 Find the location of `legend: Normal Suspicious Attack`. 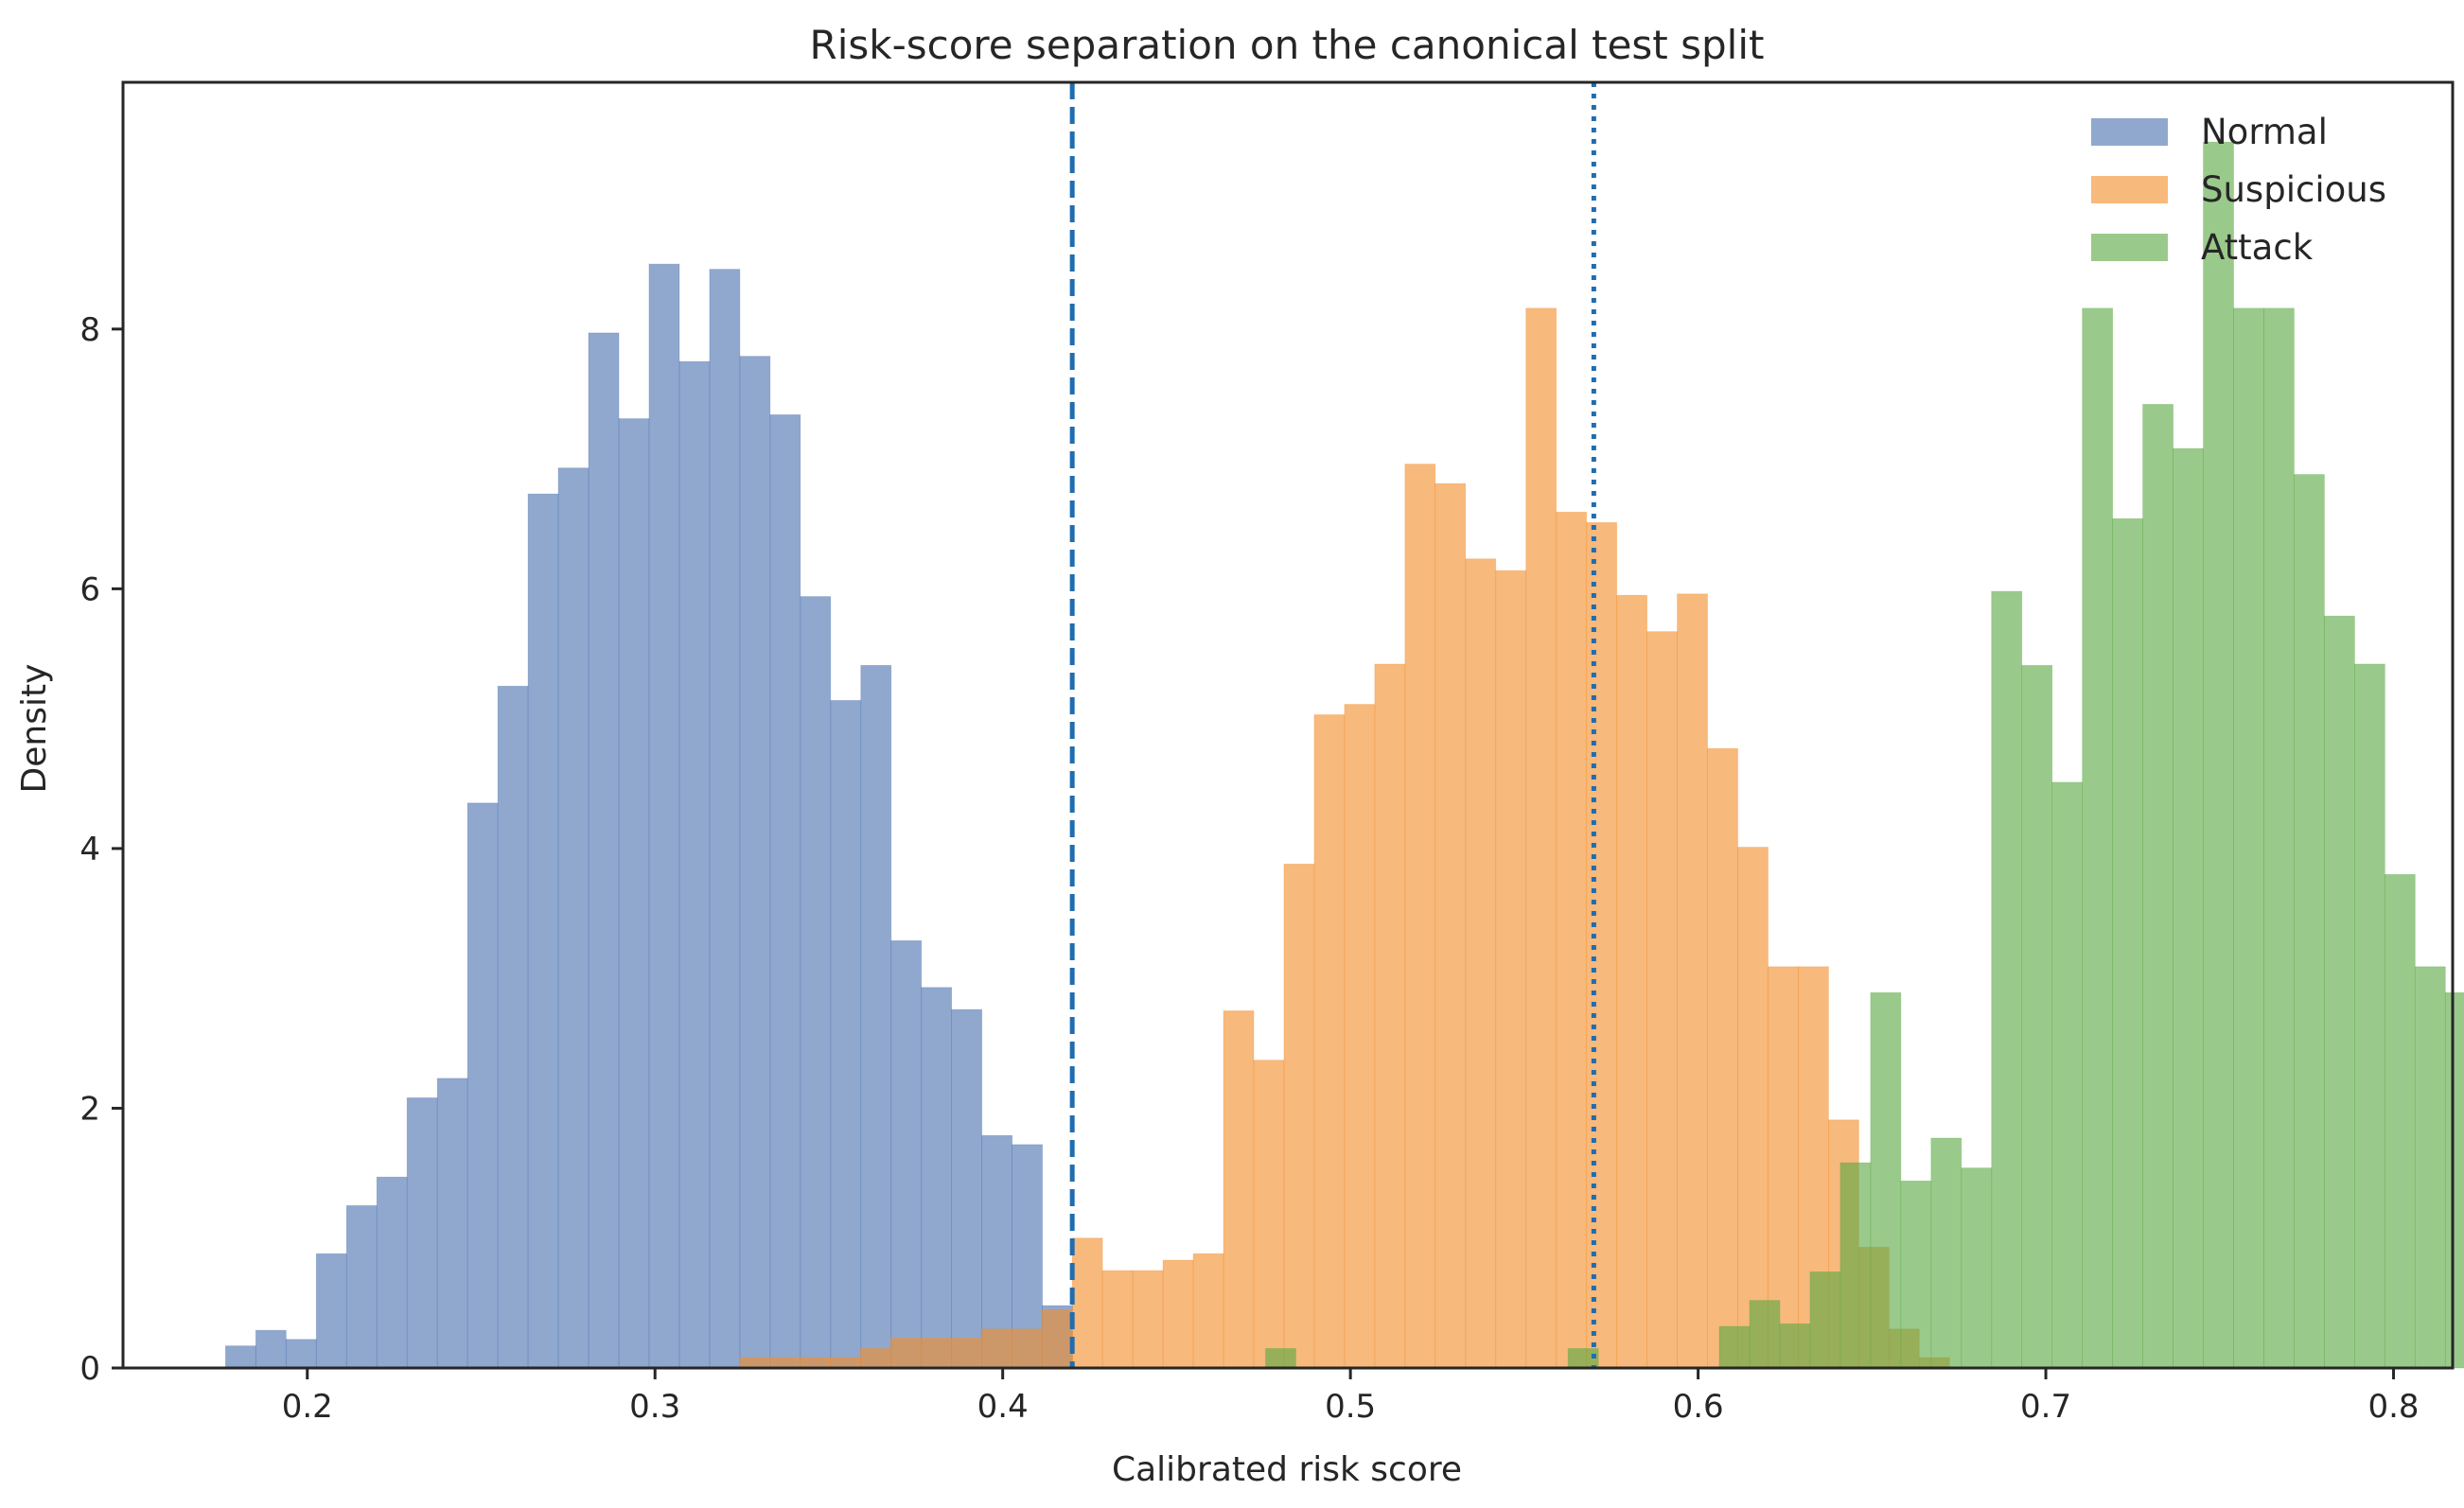

legend: Normal Suspicious Attack is located at coordinates (2238, 190).